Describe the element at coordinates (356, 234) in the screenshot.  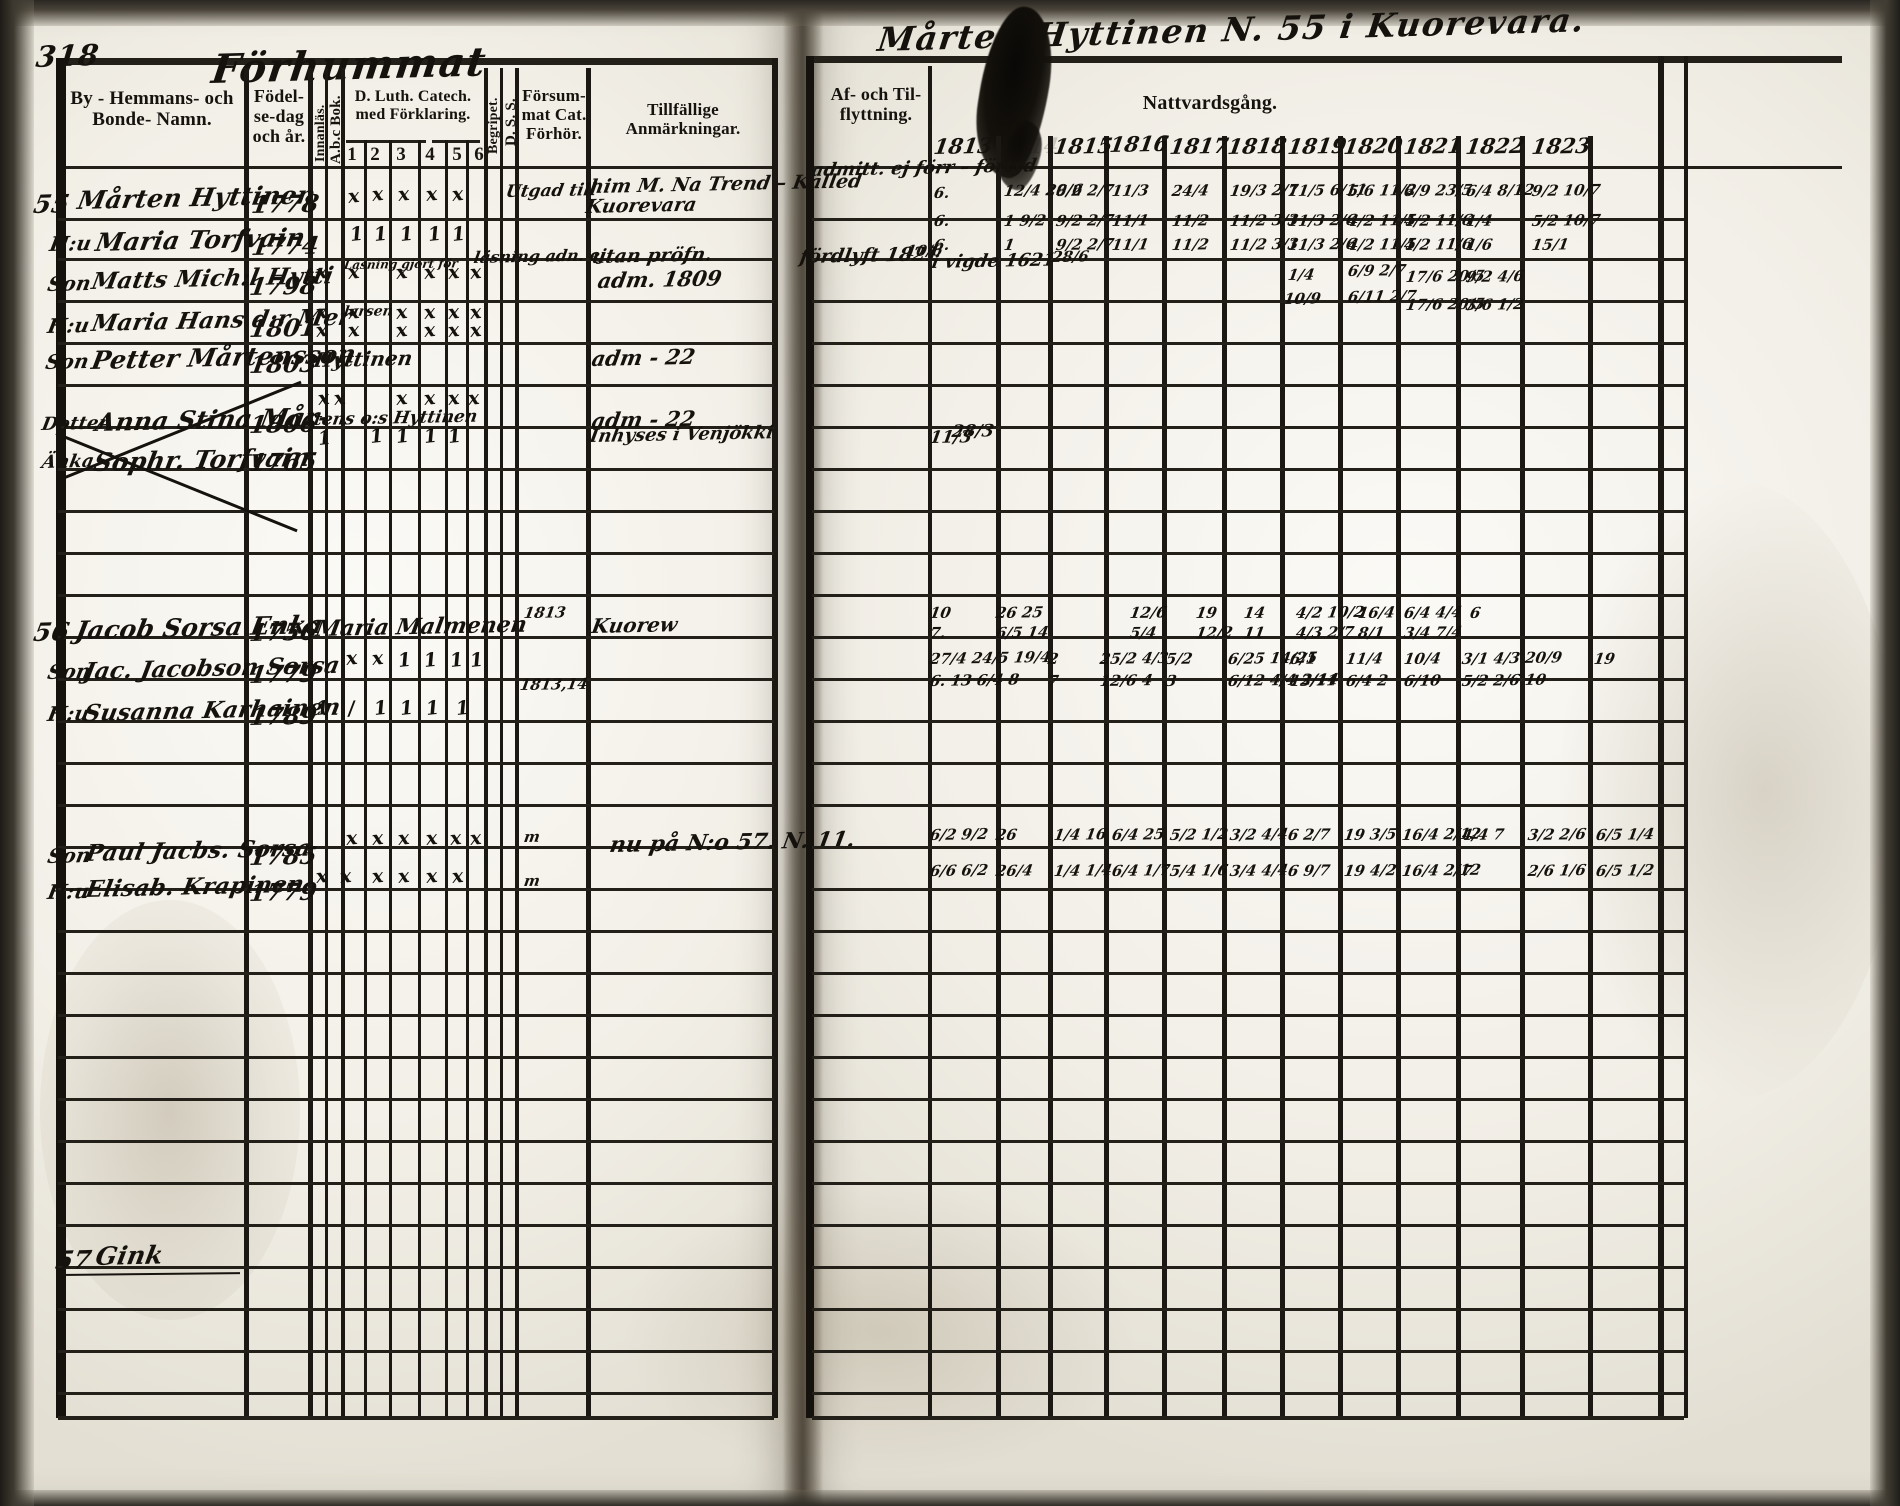
I see `catech-mark-0-1-1: 1` at that location.